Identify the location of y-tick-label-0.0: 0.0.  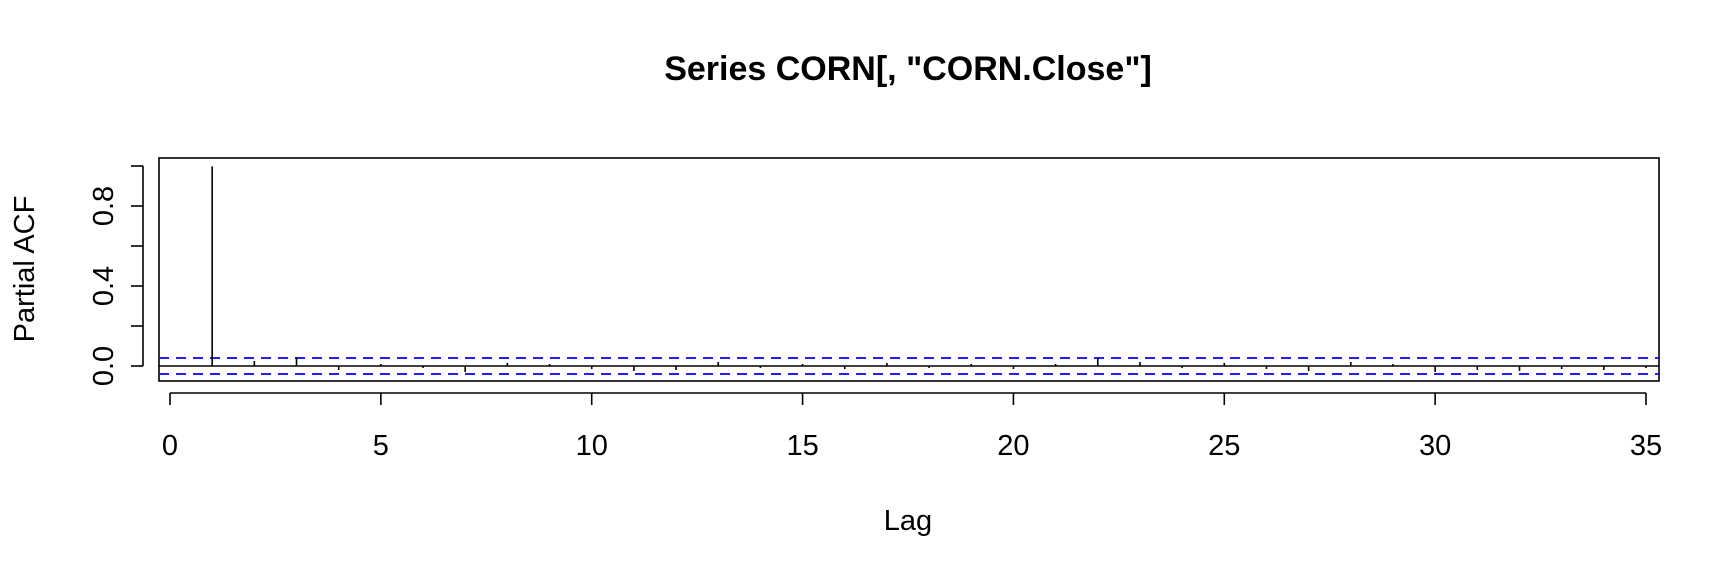
(104, 366).